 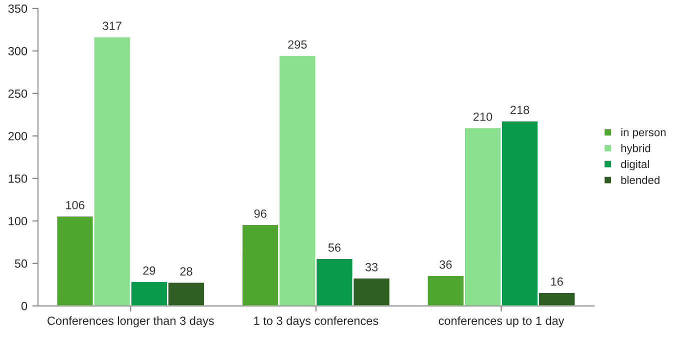 I want to click on legend-label: in person, so click(x=643, y=133).